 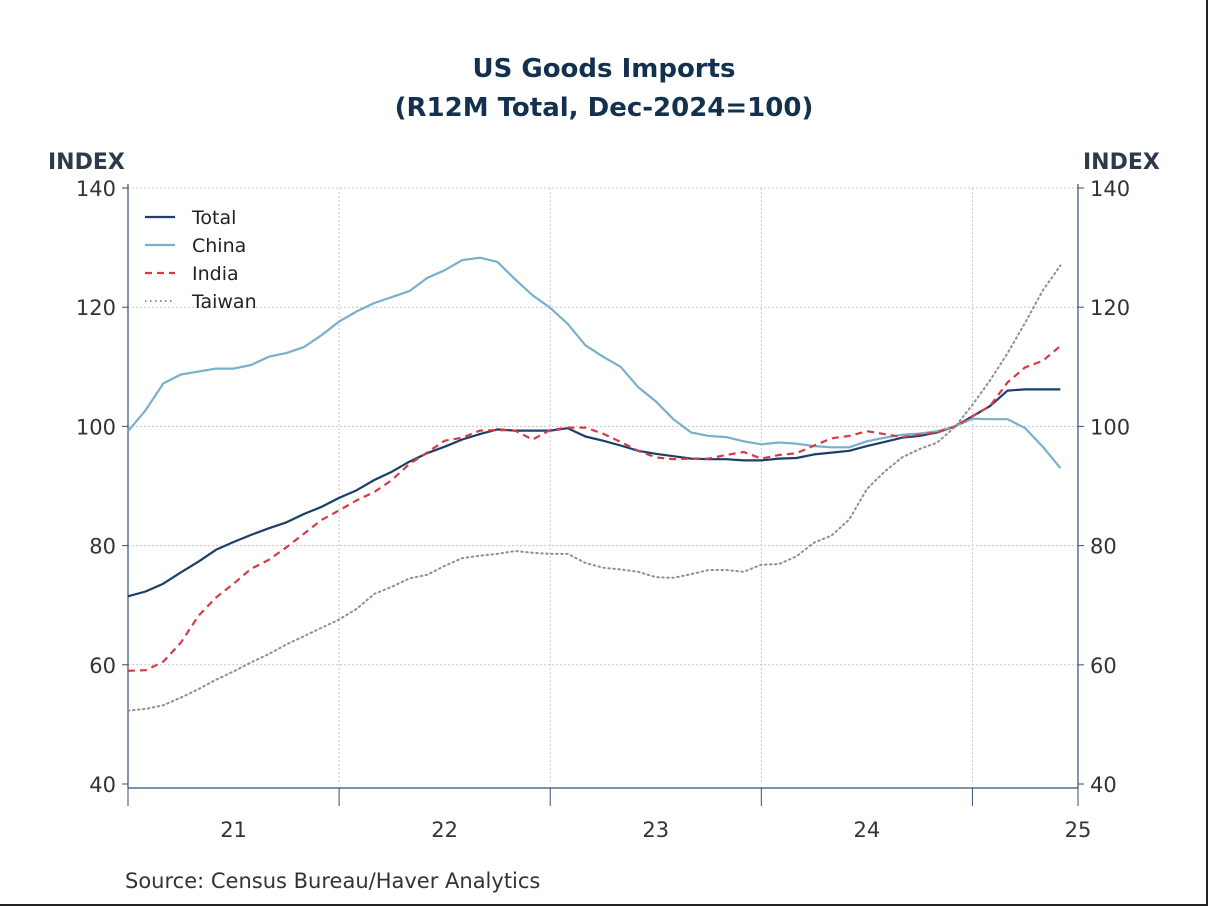 What do you see at coordinates (201, 260) in the screenshot?
I see `legend: Total China India Taiwan` at bounding box center [201, 260].